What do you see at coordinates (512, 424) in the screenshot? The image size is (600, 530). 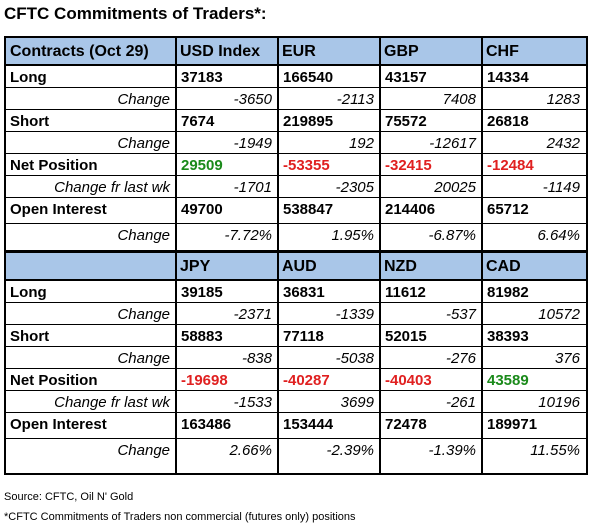 I see `value-cell: 189971` at bounding box center [512, 424].